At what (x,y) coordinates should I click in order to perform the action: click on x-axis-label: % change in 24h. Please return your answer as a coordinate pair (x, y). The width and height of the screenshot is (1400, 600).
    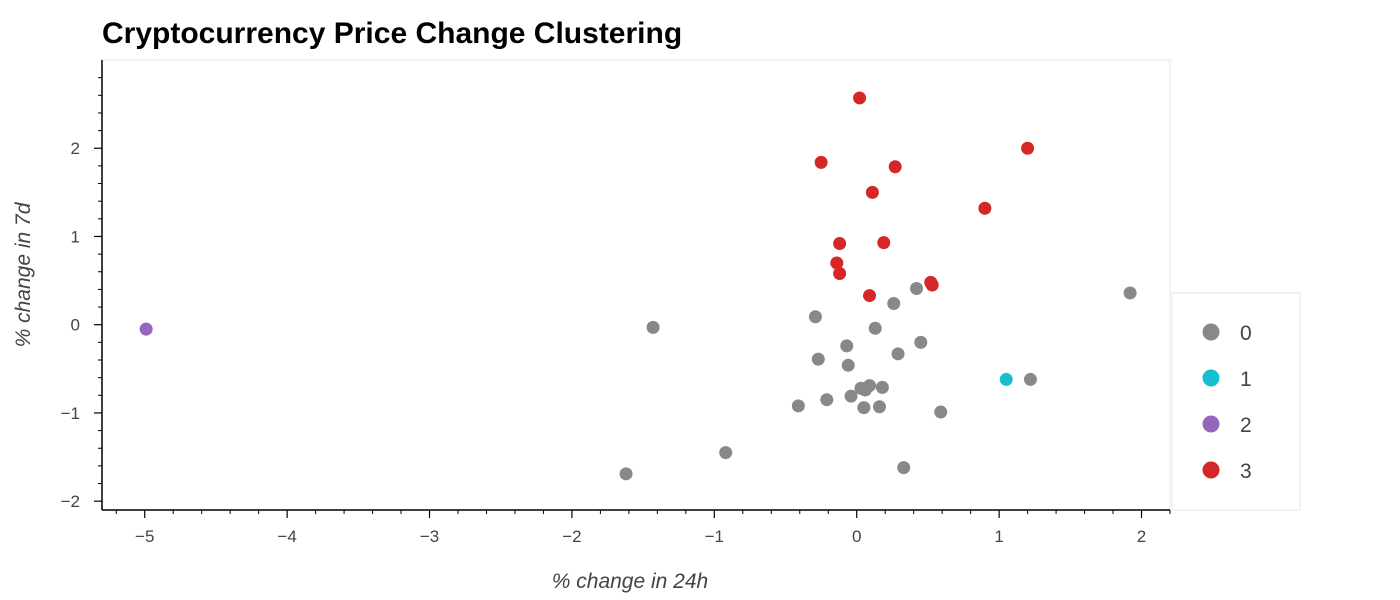
    Looking at the image, I should click on (630, 581).